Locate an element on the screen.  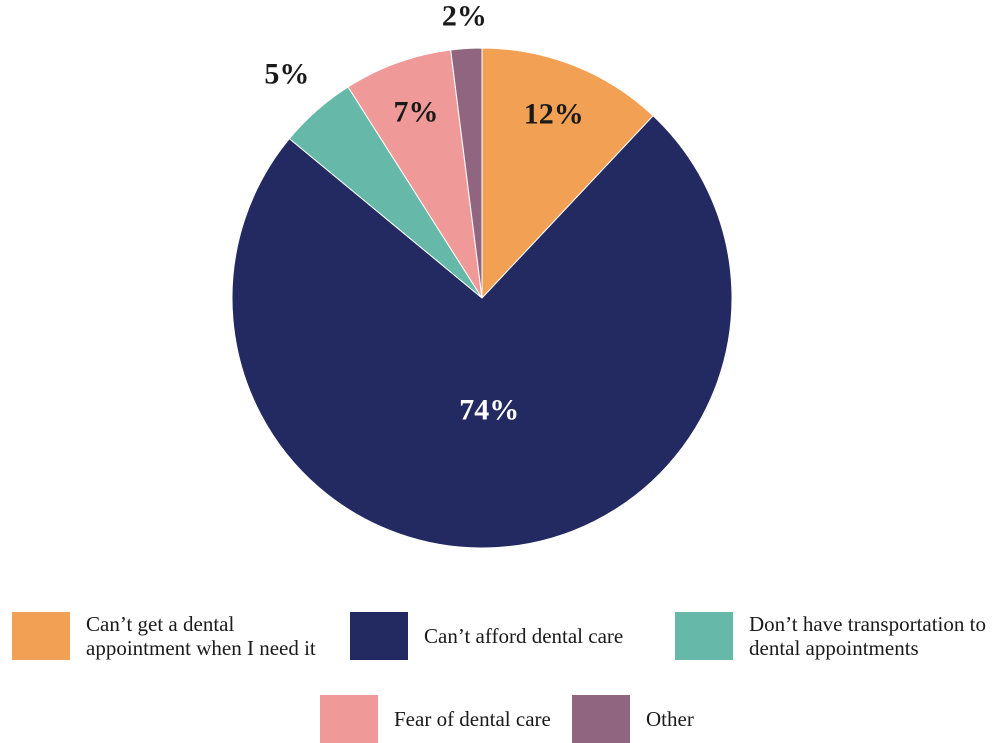
legend-swatch-fear is located at coordinates (349, 719).